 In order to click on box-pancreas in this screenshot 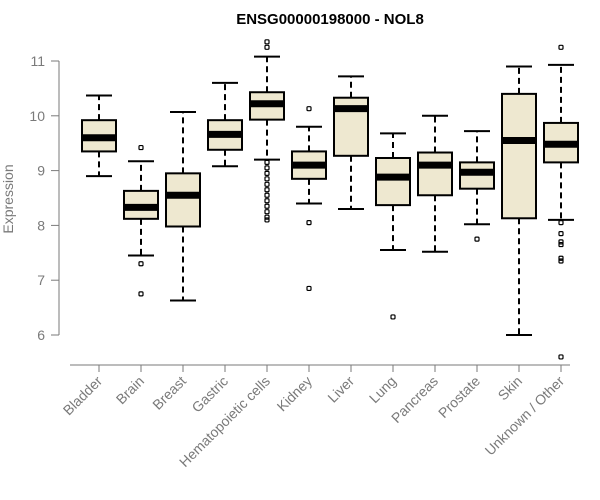, I will do `click(435, 183)`.